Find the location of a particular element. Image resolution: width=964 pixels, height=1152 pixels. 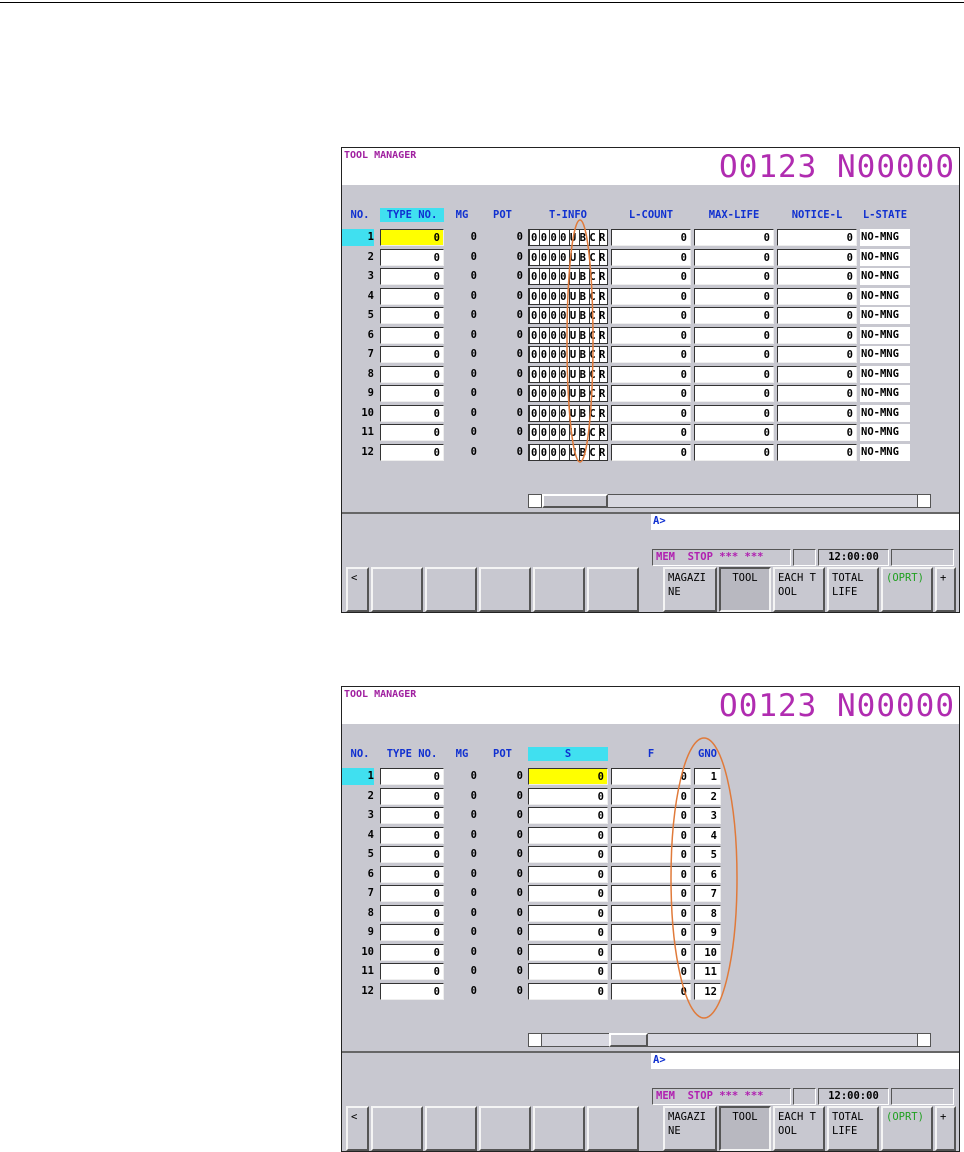

column-header: T-INFO is located at coordinates (568, 215).